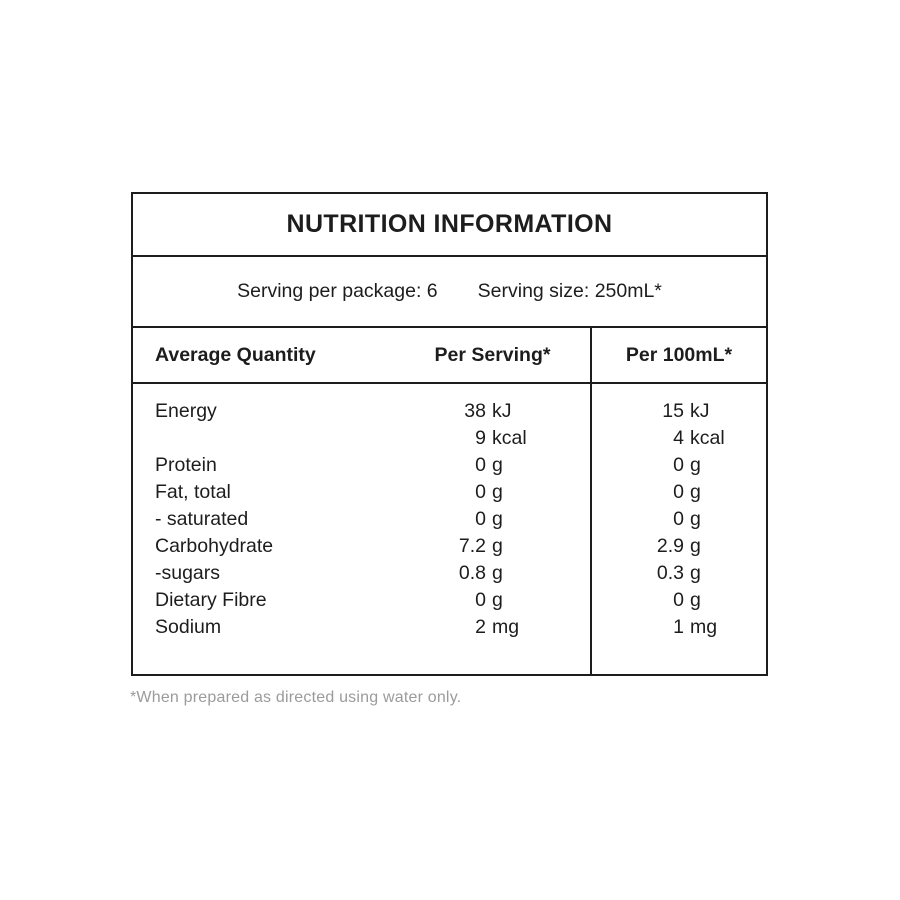  Describe the element at coordinates (480, 438) in the screenshot. I see `value-number: 9` at that location.